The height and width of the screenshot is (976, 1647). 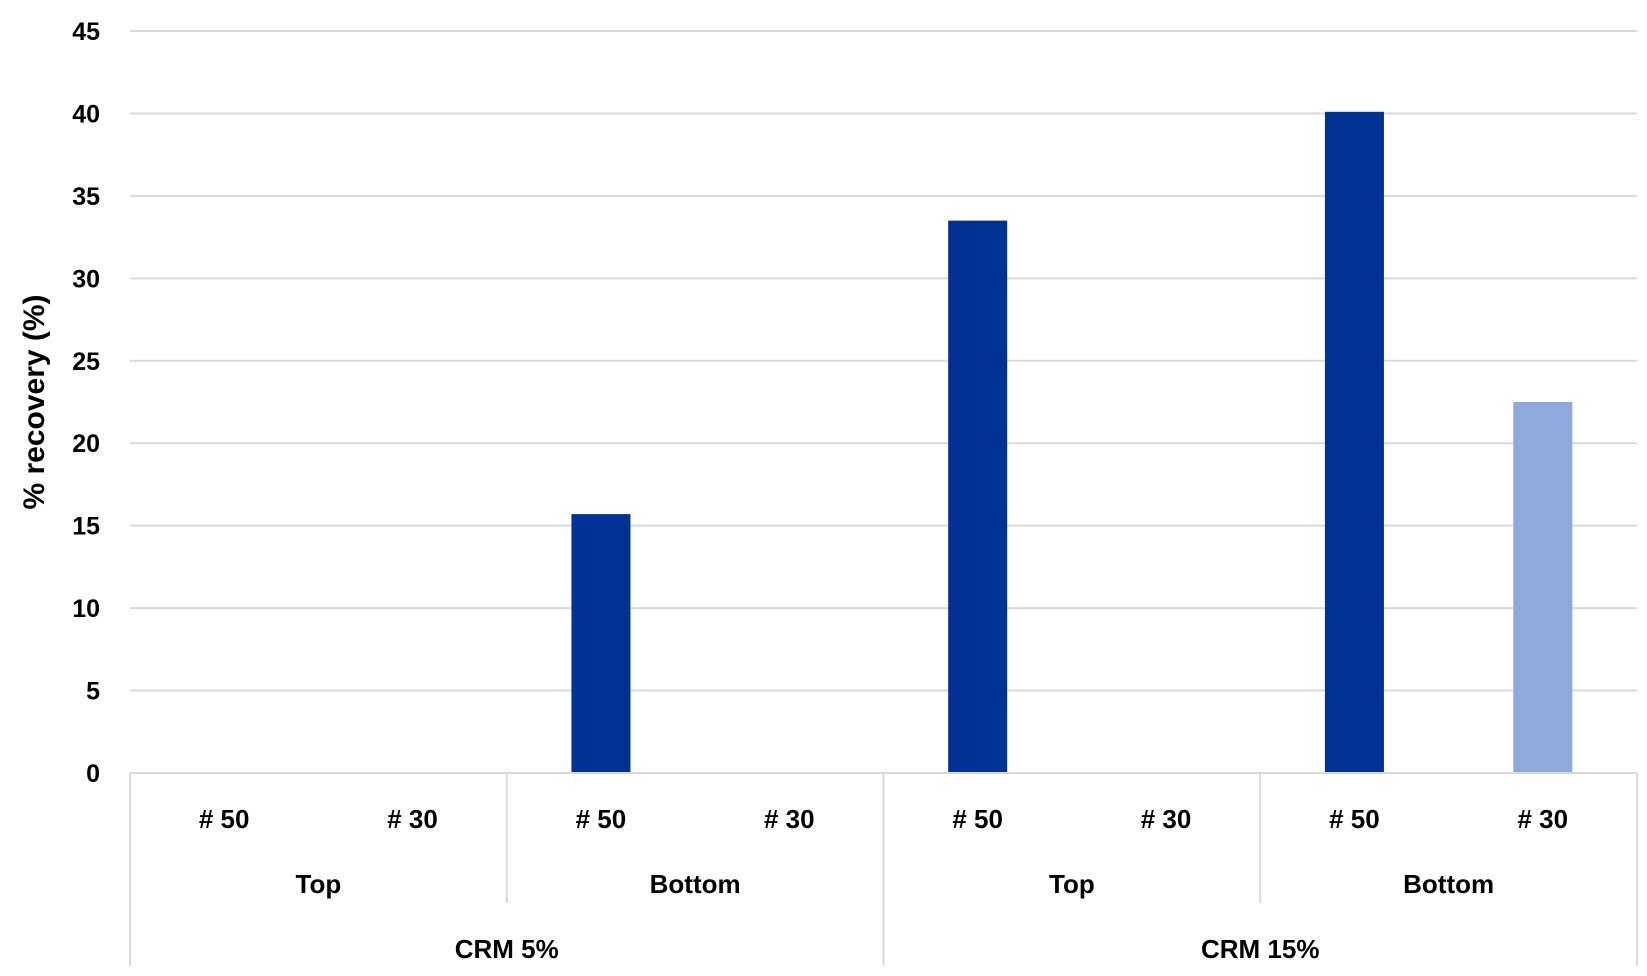 What do you see at coordinates (507, 949) in the screenshot?
I see `x-group-label-crm: CRM 5%` at bounding box center [507, 949].